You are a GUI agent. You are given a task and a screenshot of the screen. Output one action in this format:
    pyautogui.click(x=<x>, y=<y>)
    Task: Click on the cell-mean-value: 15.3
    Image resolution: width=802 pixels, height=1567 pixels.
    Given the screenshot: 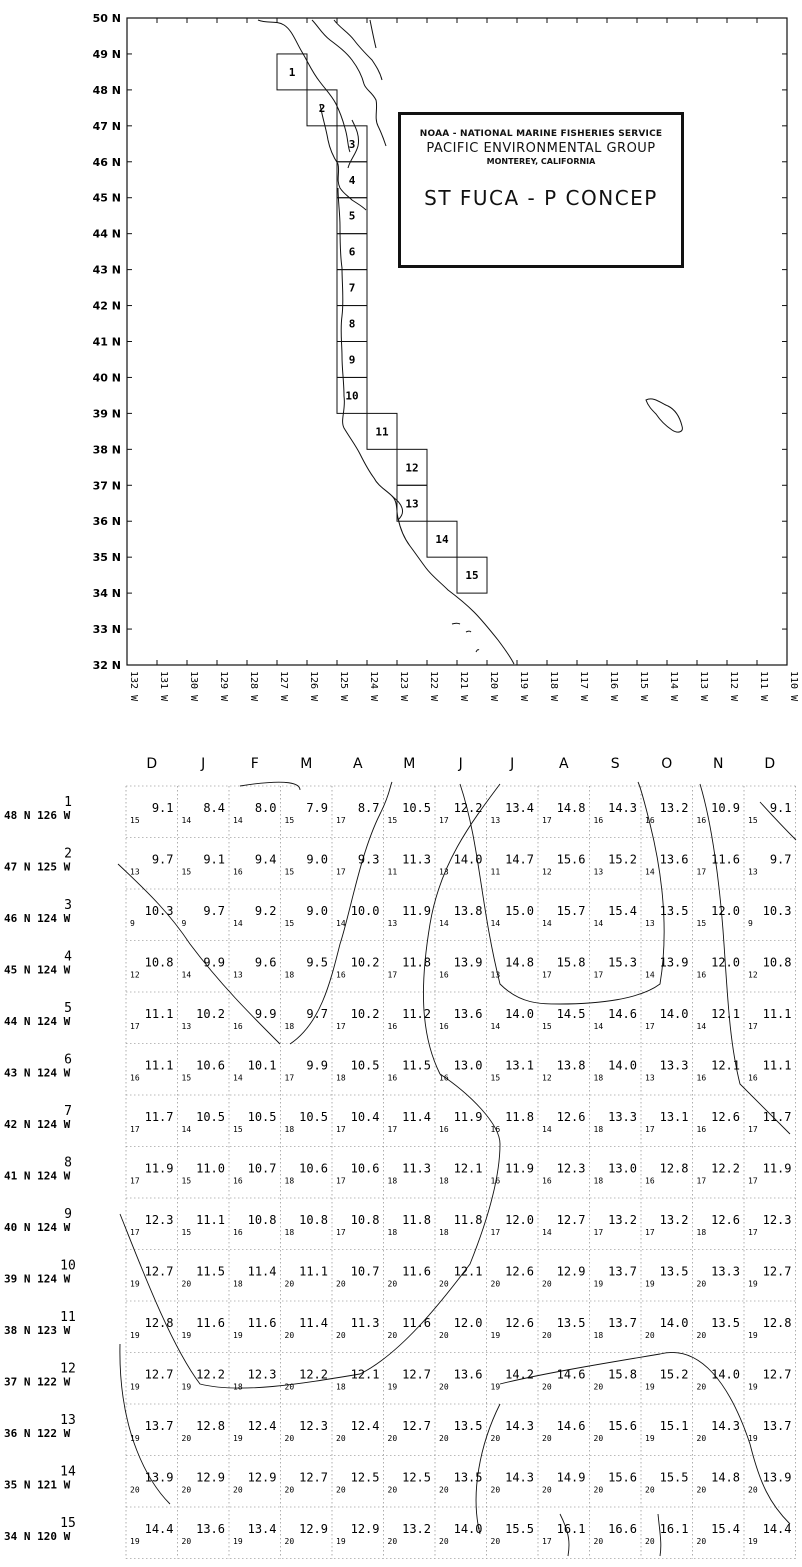 What is the action you would take?
    pyautogui.click(x=622, y=963)
    